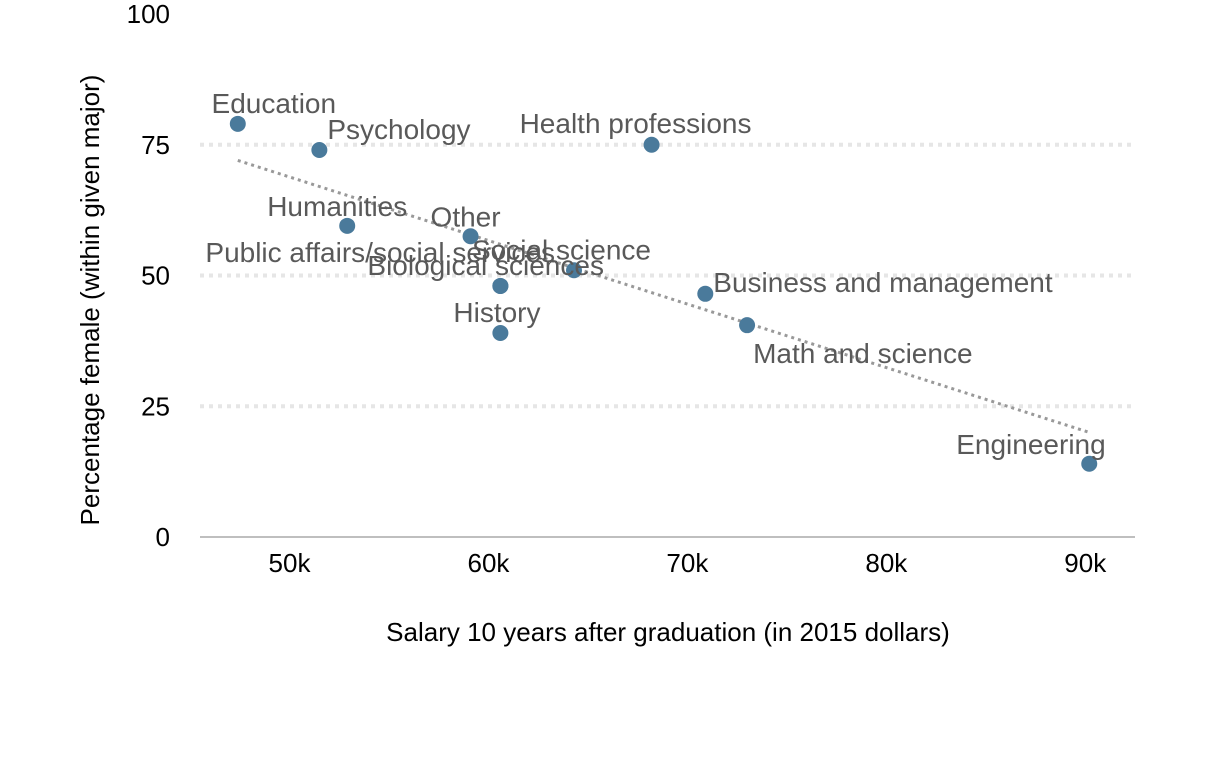 The width and height of the screenshot is (1216, 761). Describe the element at coordinates (274, 103) in the screenshot. I see `data-point-label: Education` at that location.